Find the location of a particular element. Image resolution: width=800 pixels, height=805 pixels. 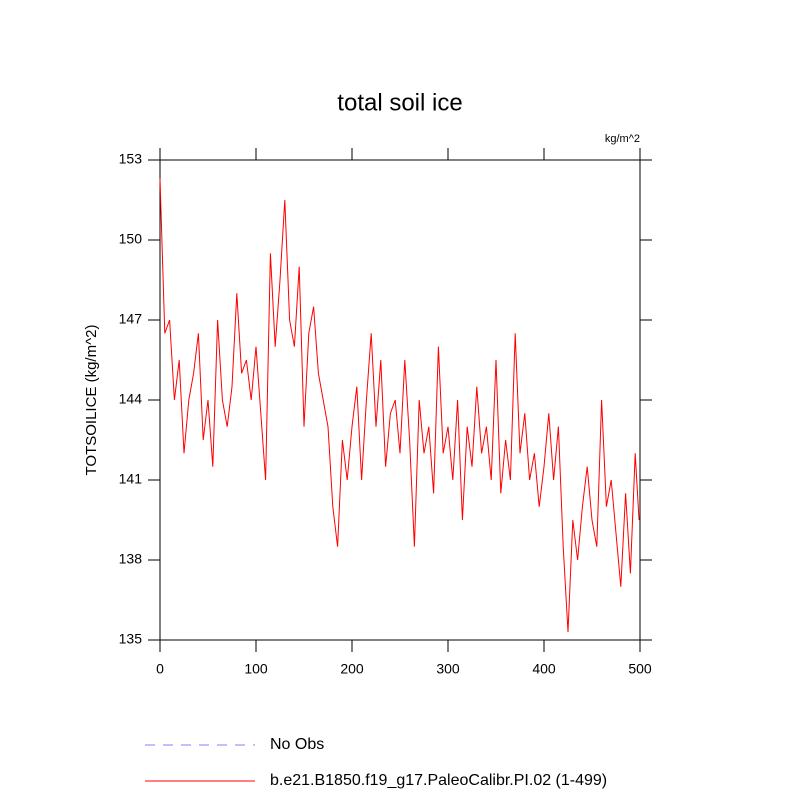

x-tick-label: 200 is located at coordinates (352, 669).